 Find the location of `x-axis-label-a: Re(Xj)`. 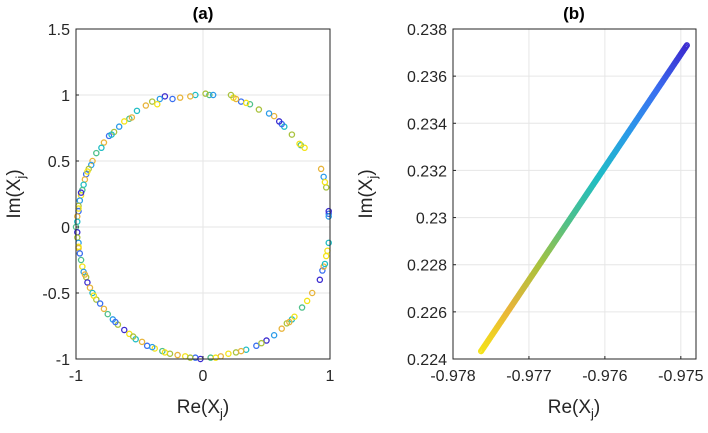

x-axis-label-a: Re(Xj) is located at coordinates (203, 409).